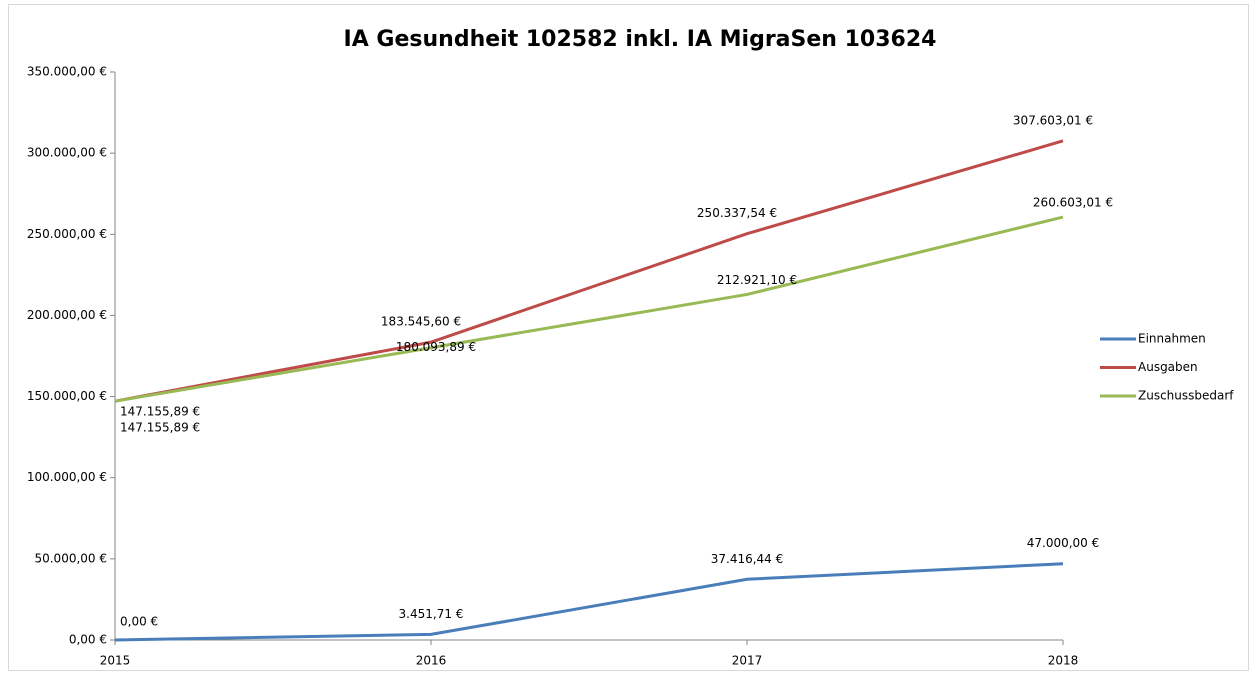 Image resolution: width=1253 pixels, height=675 pixels. Describe the element at coordinates (1168, 367) in the screenshot. I see `legend-label: Ausgaben` at that location.